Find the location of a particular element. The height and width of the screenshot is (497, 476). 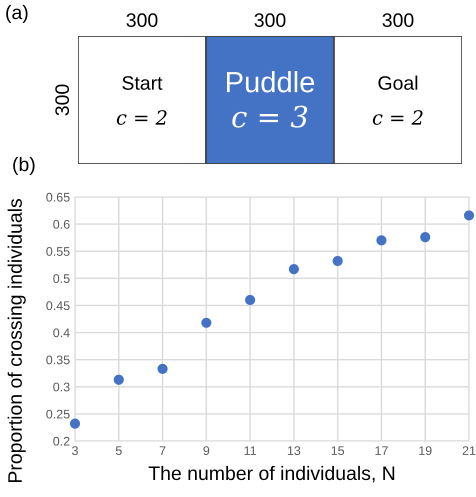

y-tick-label: 0.5 is located at coordinates (61, 278).